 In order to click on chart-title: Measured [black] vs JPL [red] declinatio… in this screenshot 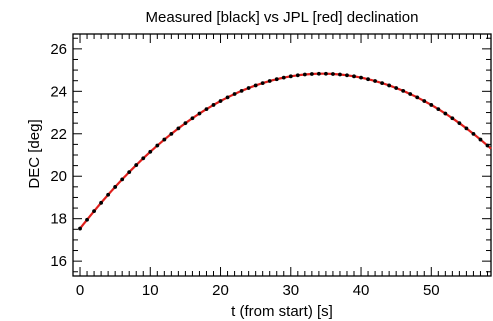, I will do `click(282, 17)`.